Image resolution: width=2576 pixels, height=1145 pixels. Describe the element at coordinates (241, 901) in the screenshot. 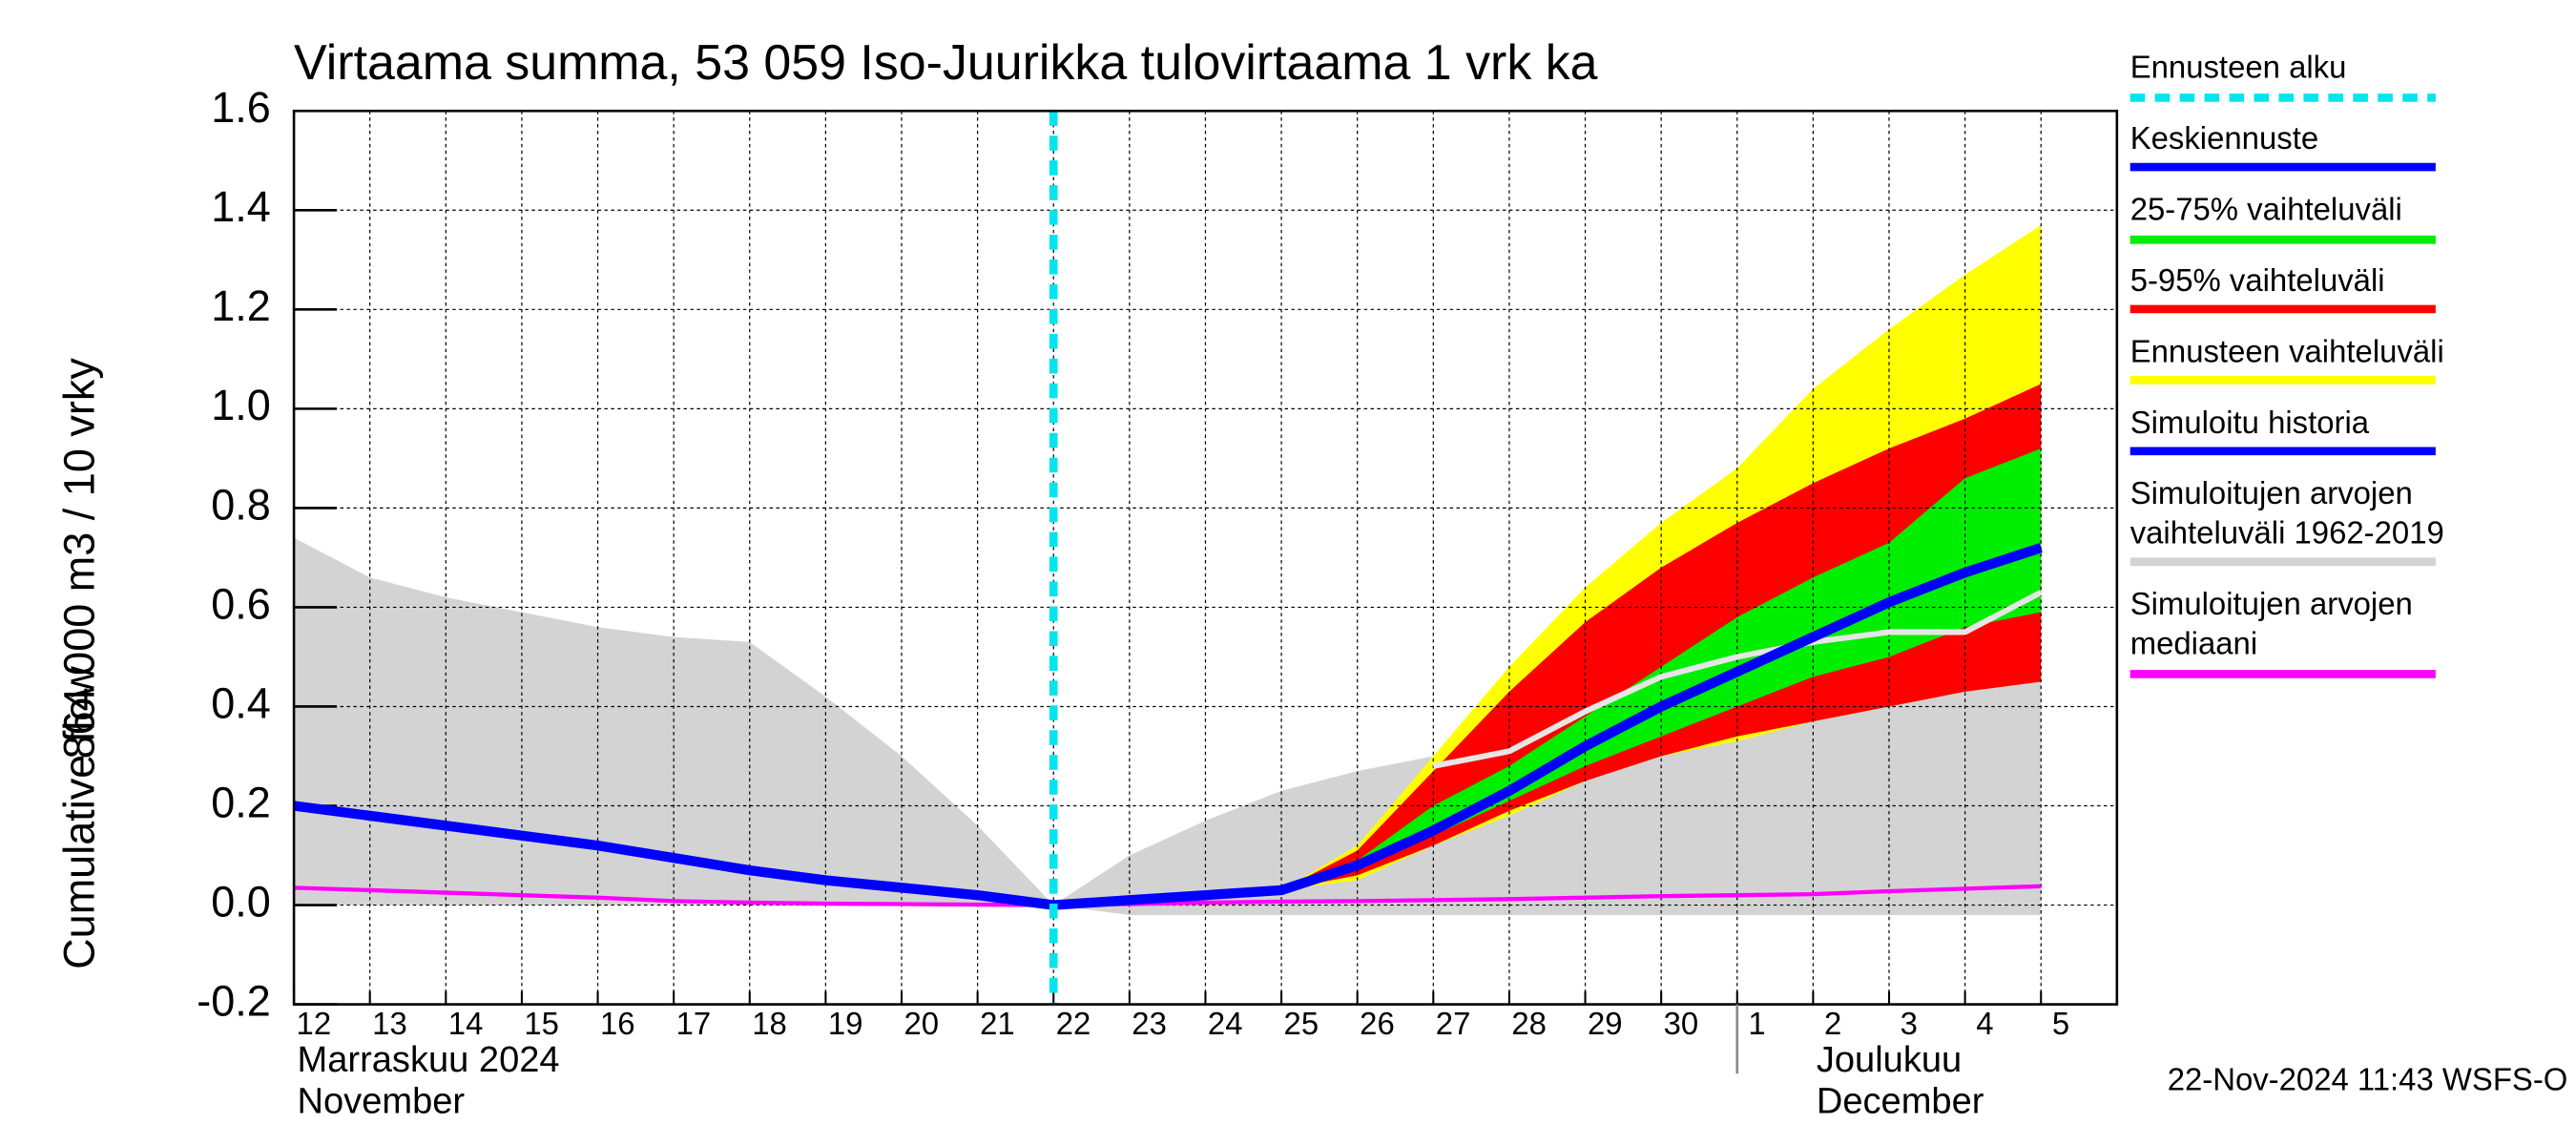

I see `y-tick-label: 0.0` at that location.